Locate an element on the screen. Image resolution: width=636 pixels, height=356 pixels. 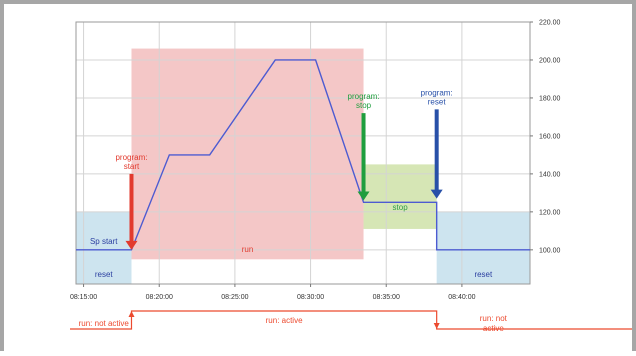
x-tick-label: 08:25:00 is located at coordinates (234, 297).